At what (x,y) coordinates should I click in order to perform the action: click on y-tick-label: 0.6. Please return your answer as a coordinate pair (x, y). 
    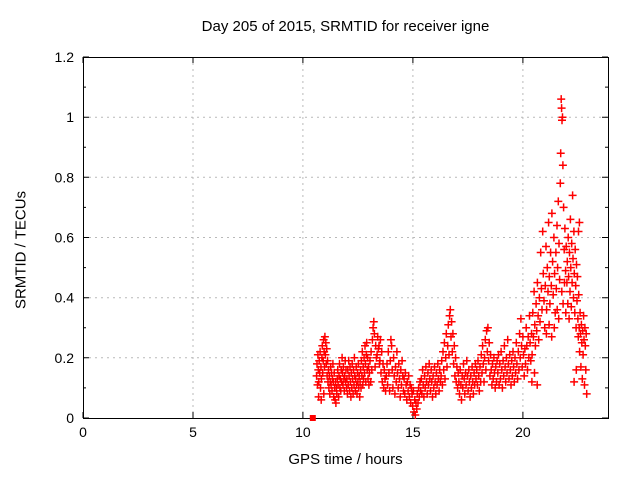
    Looking at the image, I should click on (65, 238).